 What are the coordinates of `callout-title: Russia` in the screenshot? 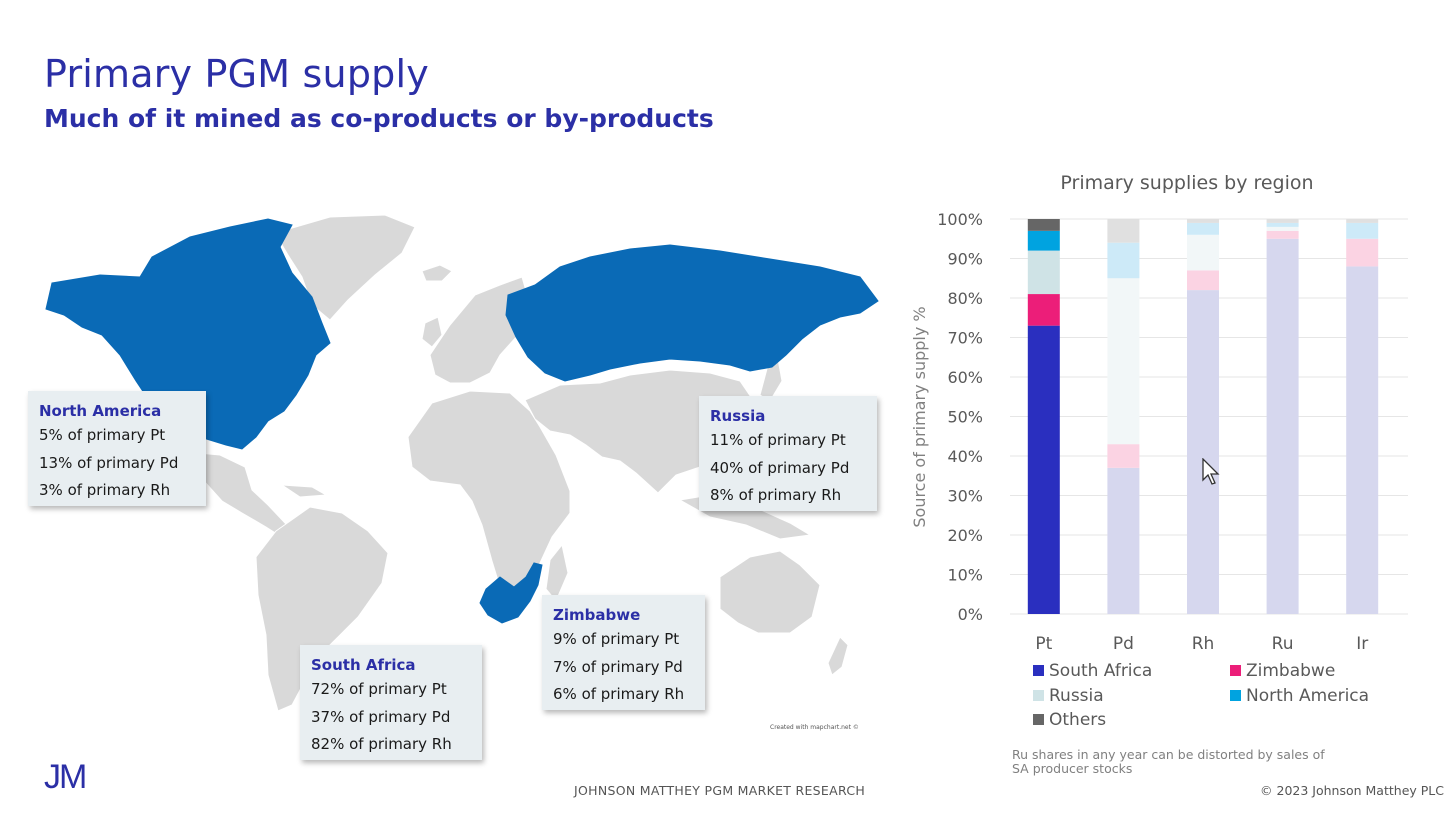 It's located at (738, 416).